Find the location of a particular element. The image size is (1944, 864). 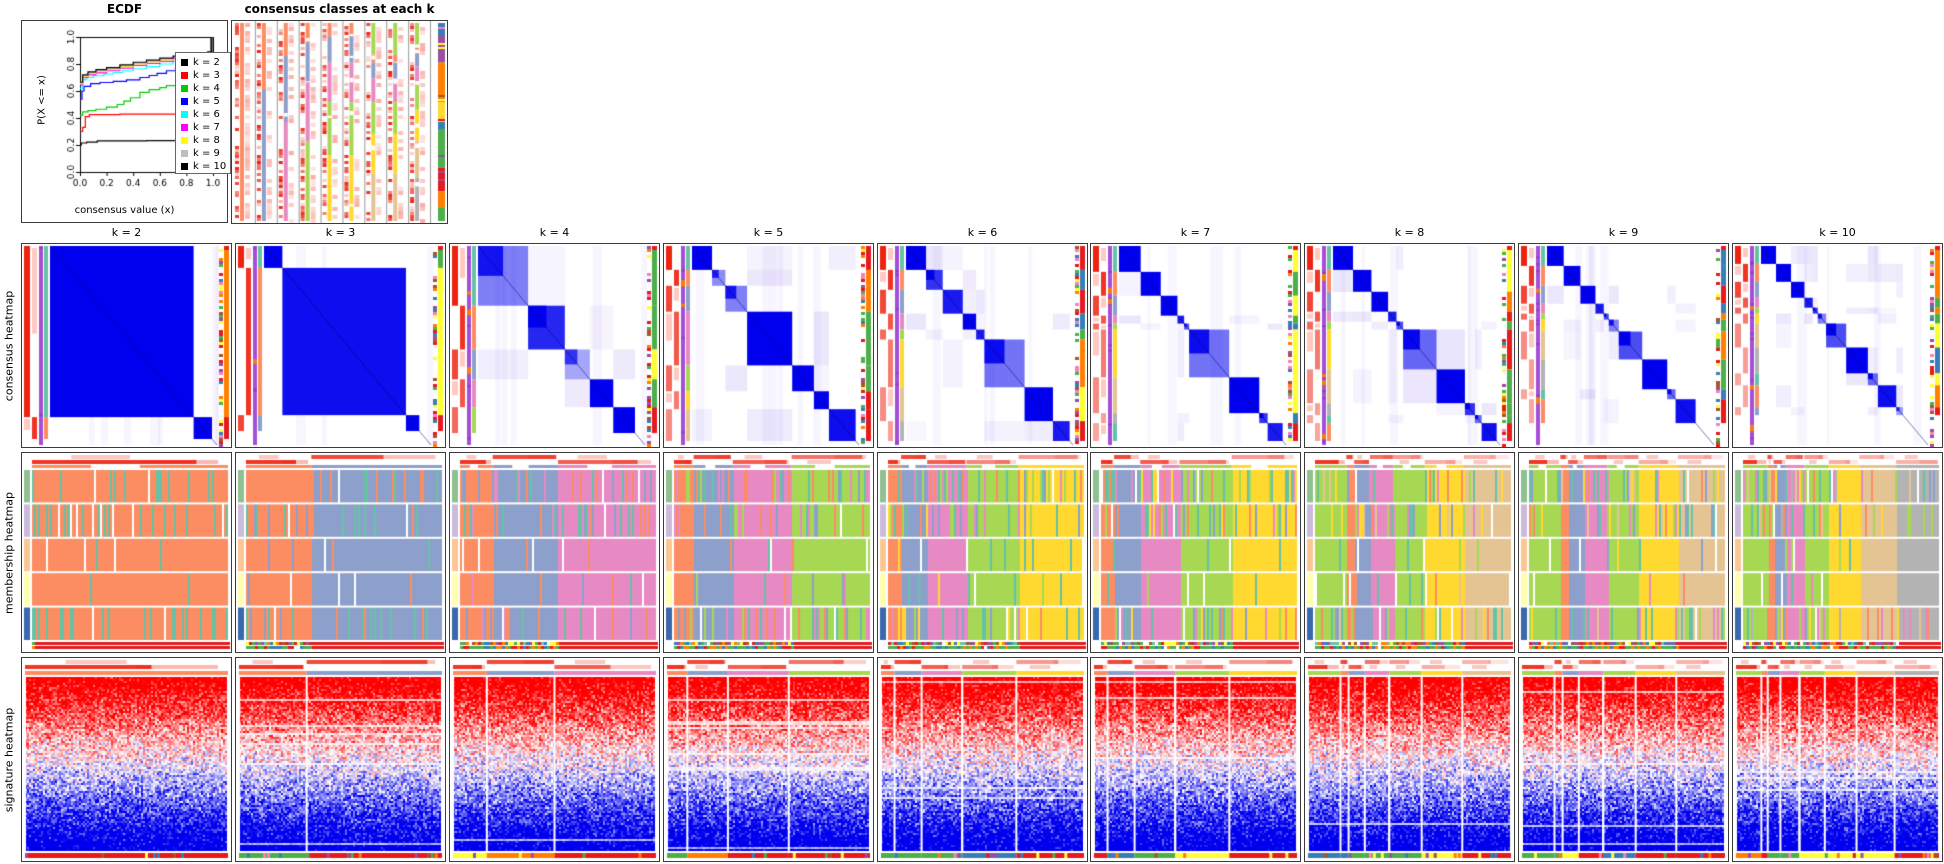

classes-panel-title: consensus classes at each k is located at coordinates (339, 9).